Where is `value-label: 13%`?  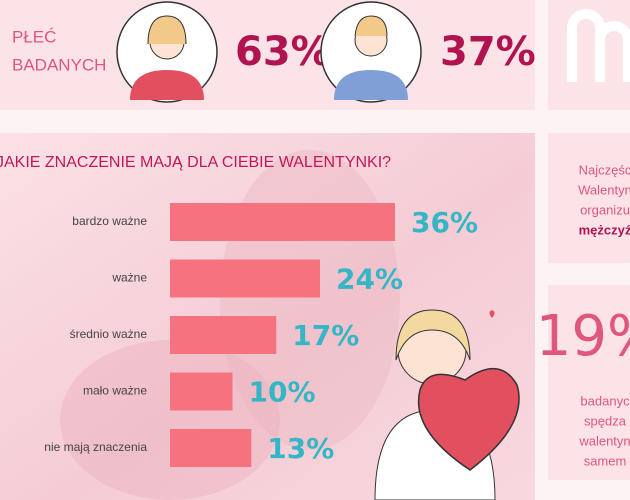 value-label: 13% is located at coordinates (300, 448).